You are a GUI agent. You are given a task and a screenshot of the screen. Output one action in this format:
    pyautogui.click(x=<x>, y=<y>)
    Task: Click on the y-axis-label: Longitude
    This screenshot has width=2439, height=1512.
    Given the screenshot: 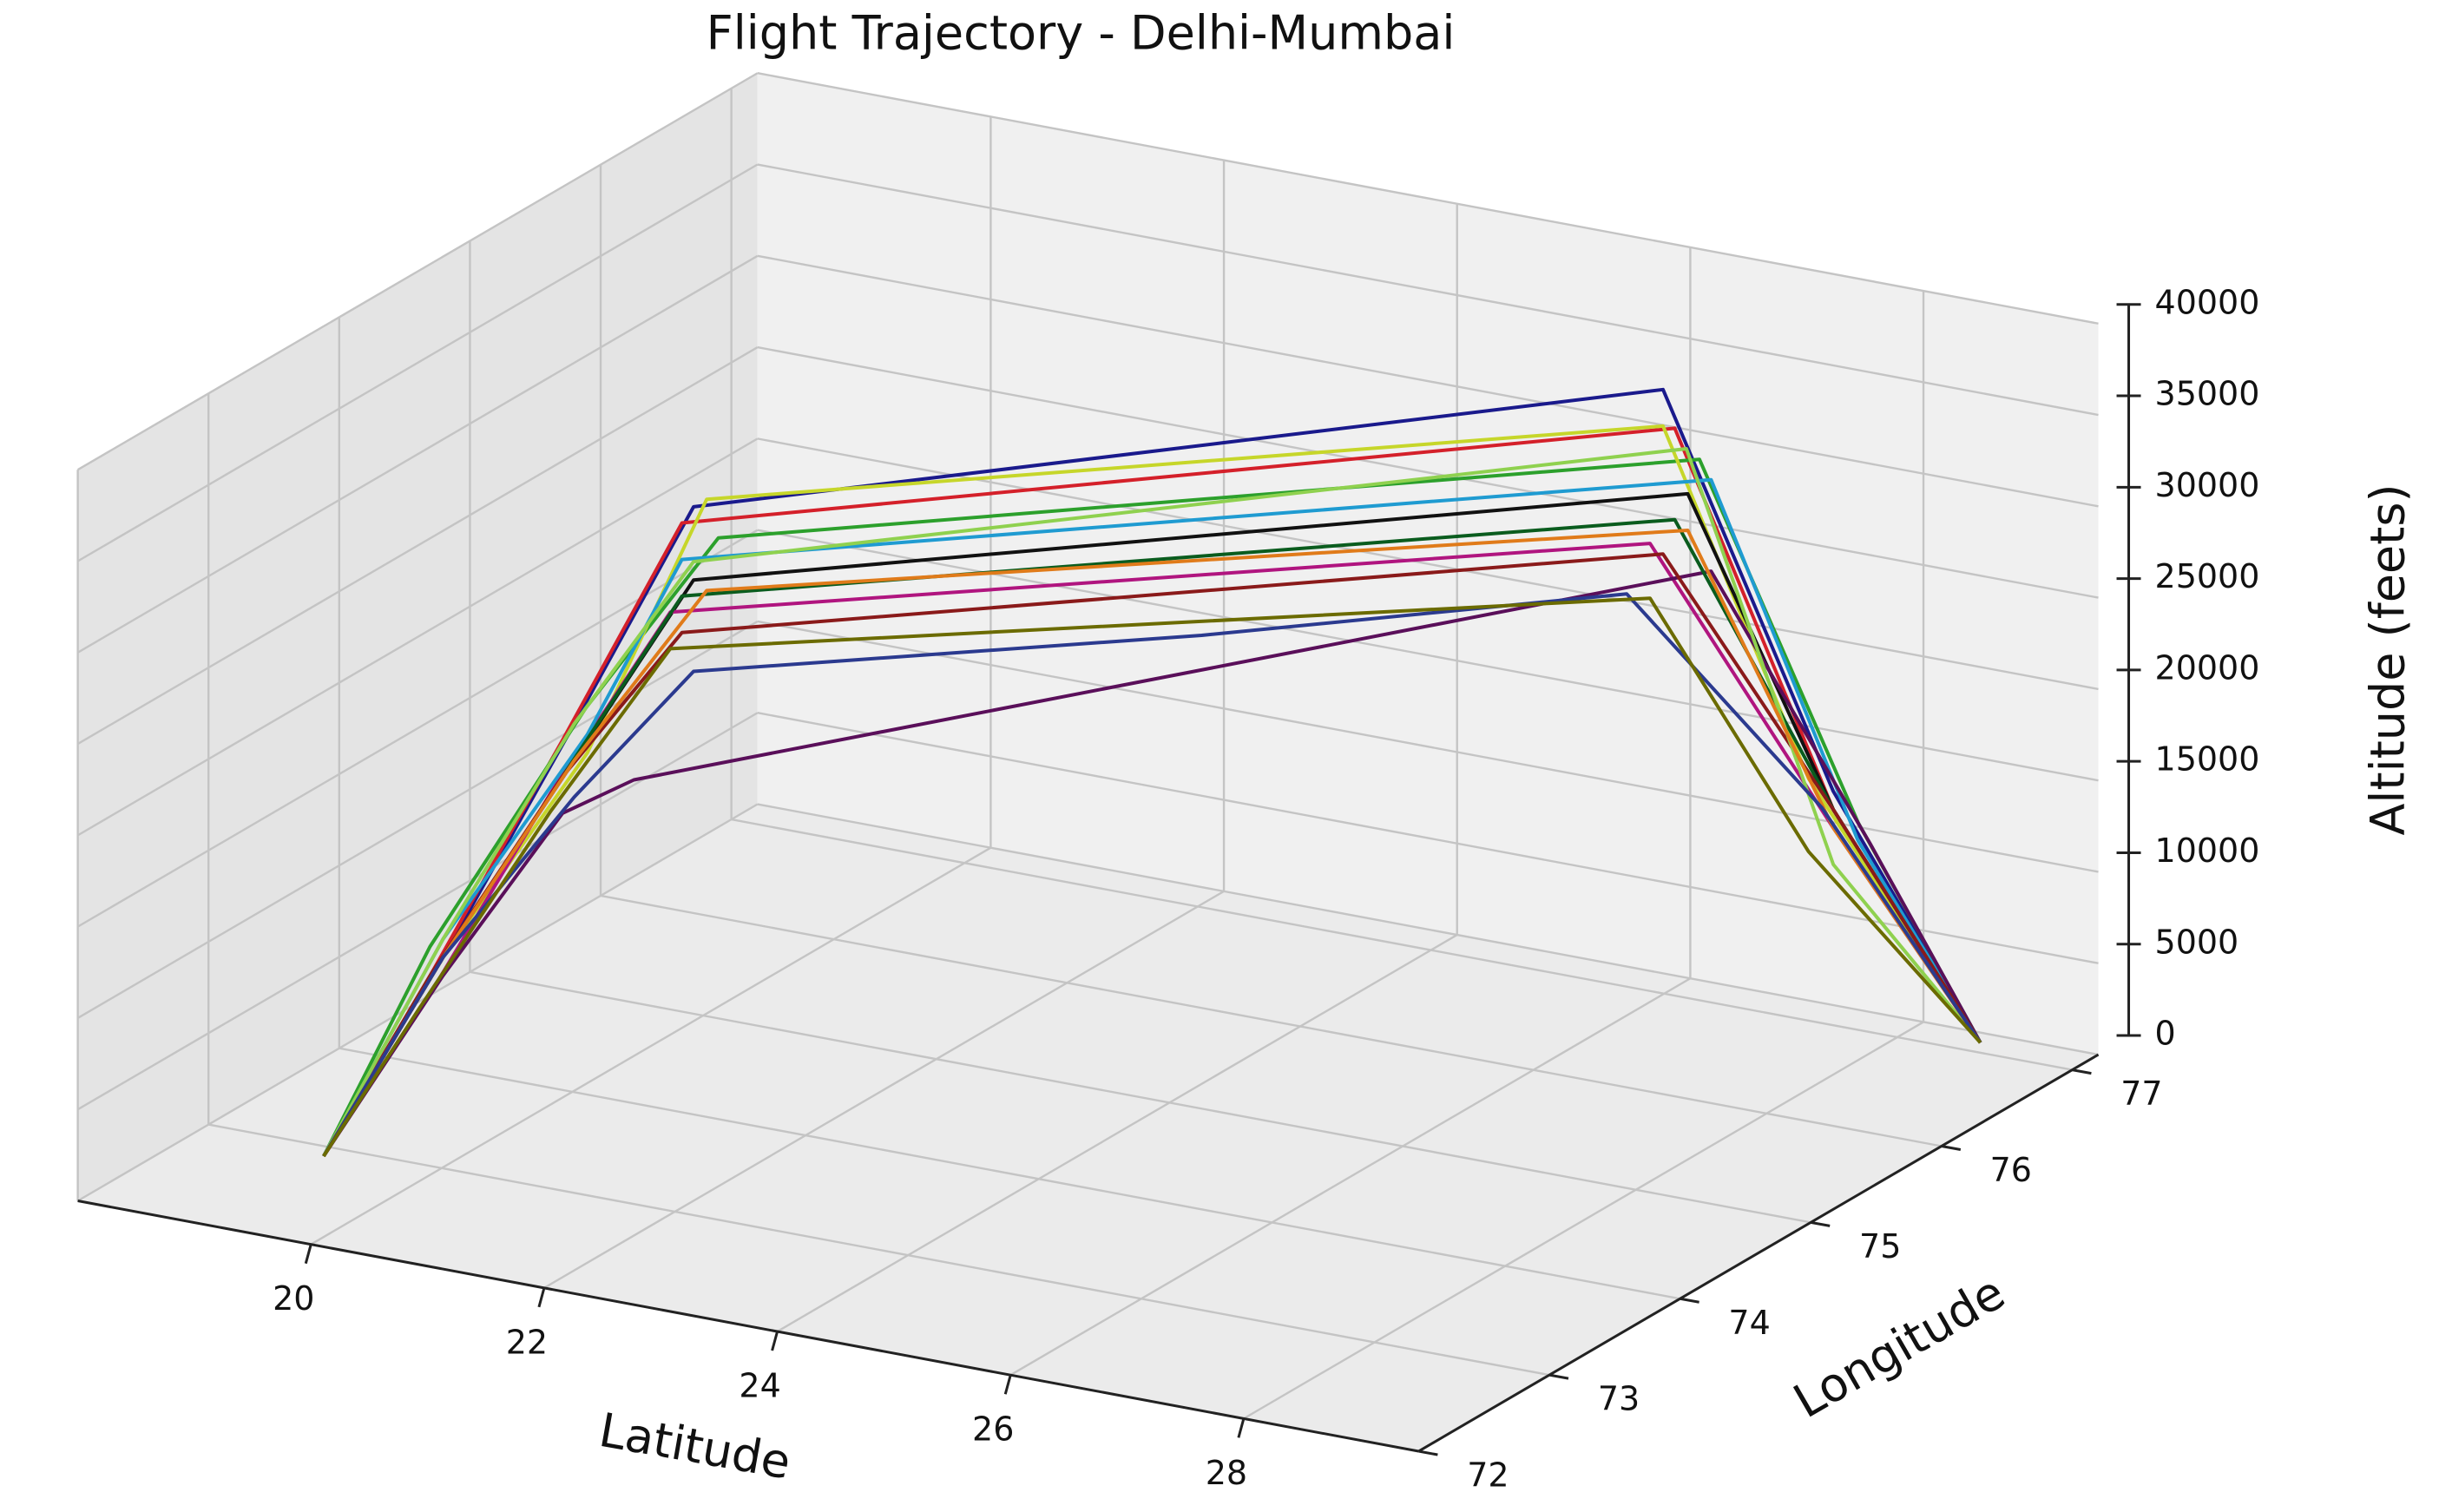 What is the action you would take?
    pyautogui.click(x=1899, y=1347)
    